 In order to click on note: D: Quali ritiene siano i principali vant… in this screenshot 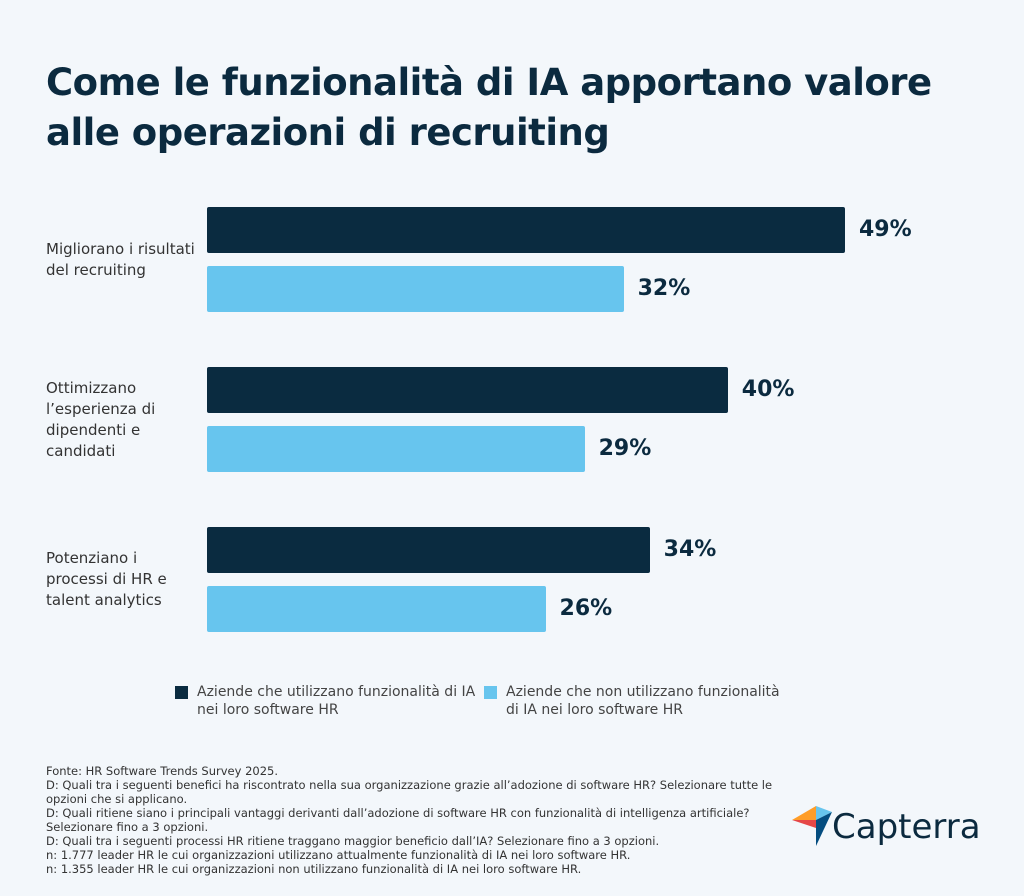, I will do `click(398, 820)`.